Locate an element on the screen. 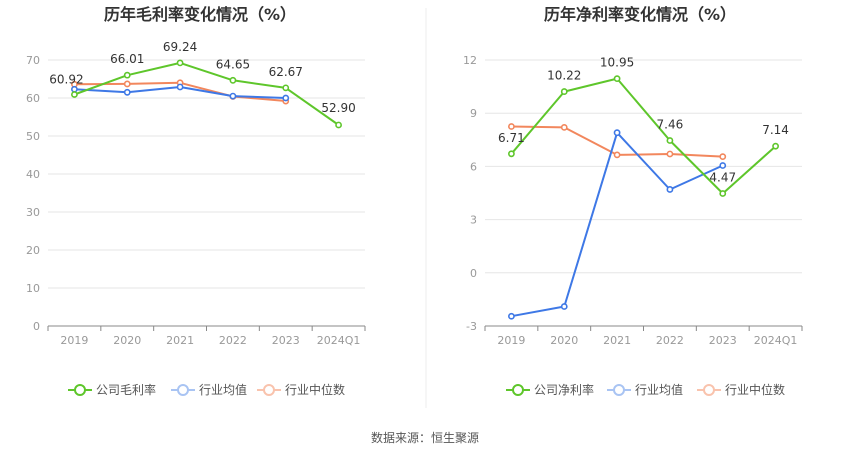  y-tick-label: 3 is located at coordinates (473, 220).